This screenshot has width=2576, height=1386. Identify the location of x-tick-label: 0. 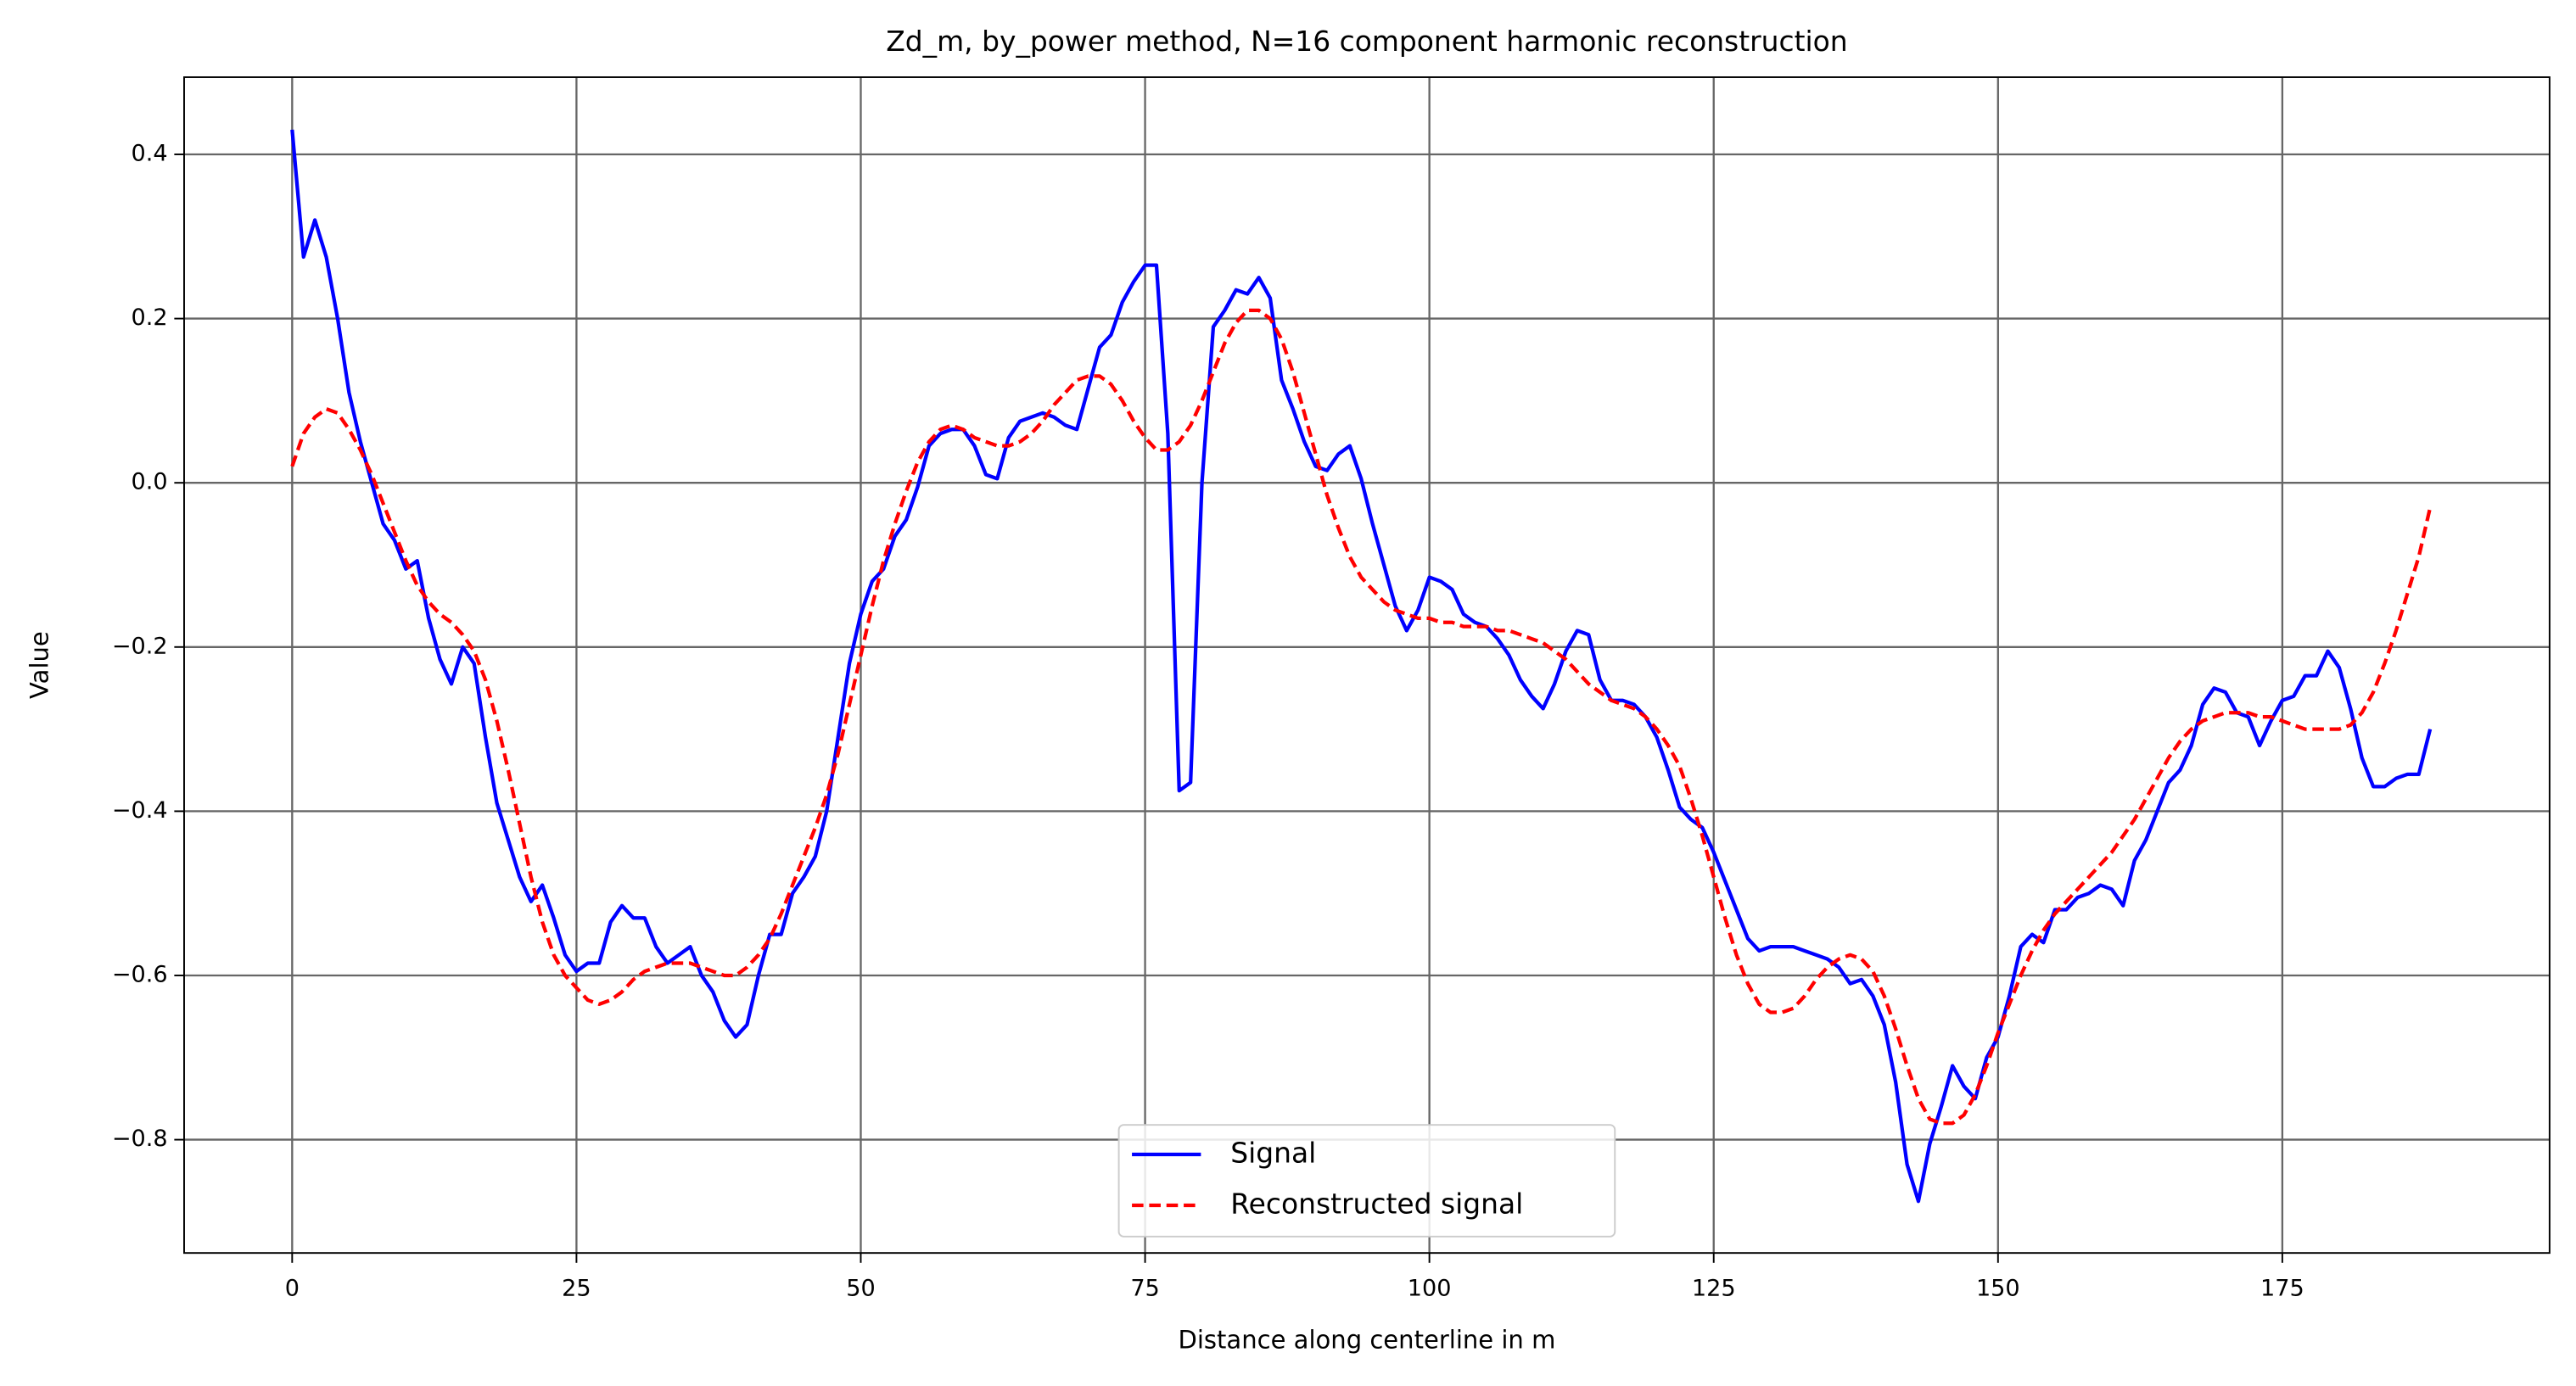
(293, 1288).